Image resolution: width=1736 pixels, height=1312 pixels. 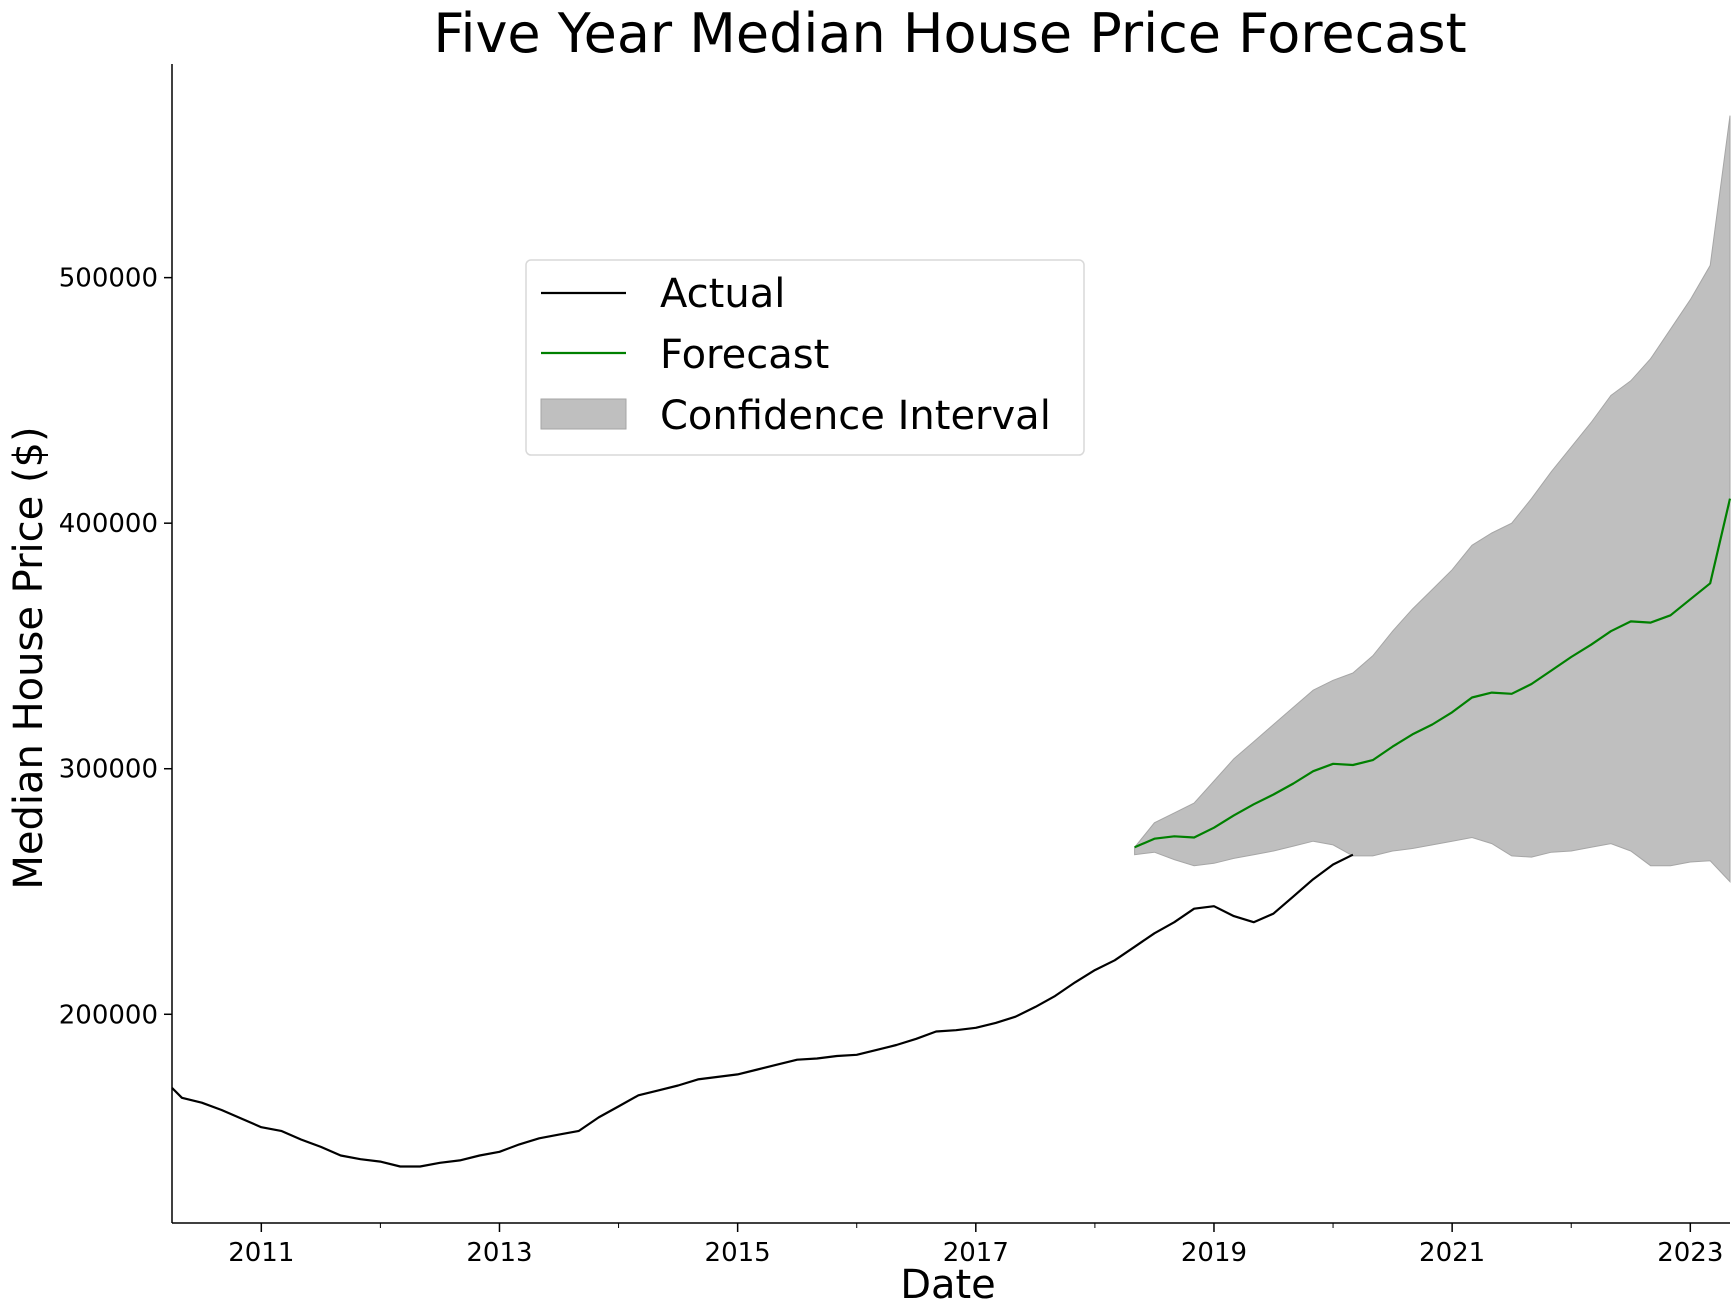 I want to click on legend-actual-label: Actual, so click(x=722, y=294).